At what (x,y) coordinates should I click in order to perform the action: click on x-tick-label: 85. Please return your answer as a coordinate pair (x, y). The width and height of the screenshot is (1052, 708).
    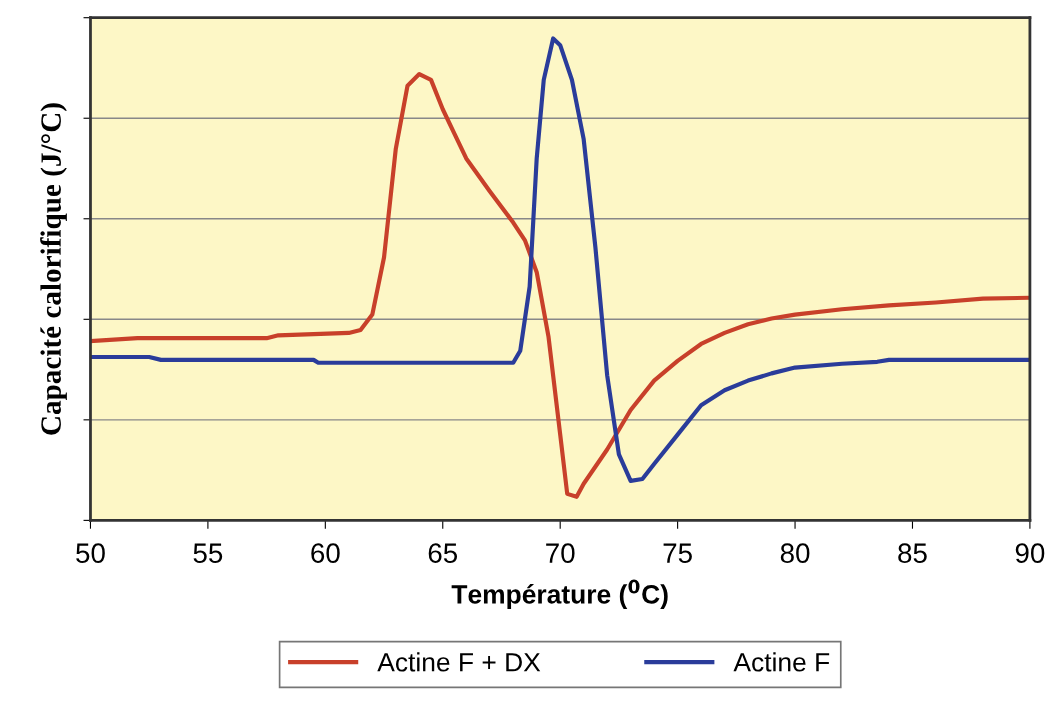
    Looking at the image, I should click on (912, 553).